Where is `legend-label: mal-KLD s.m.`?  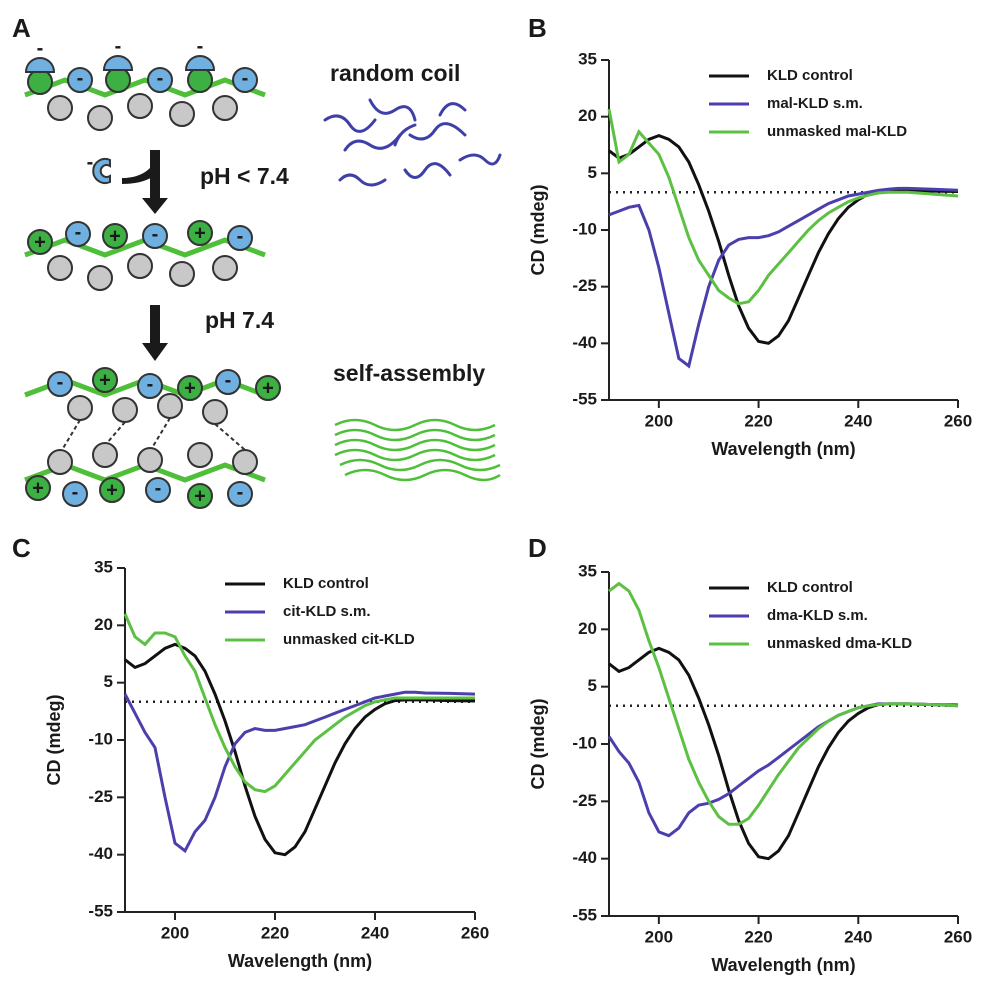 legend-label: mal-KLD s.m. is located at coordinates (815, 103).